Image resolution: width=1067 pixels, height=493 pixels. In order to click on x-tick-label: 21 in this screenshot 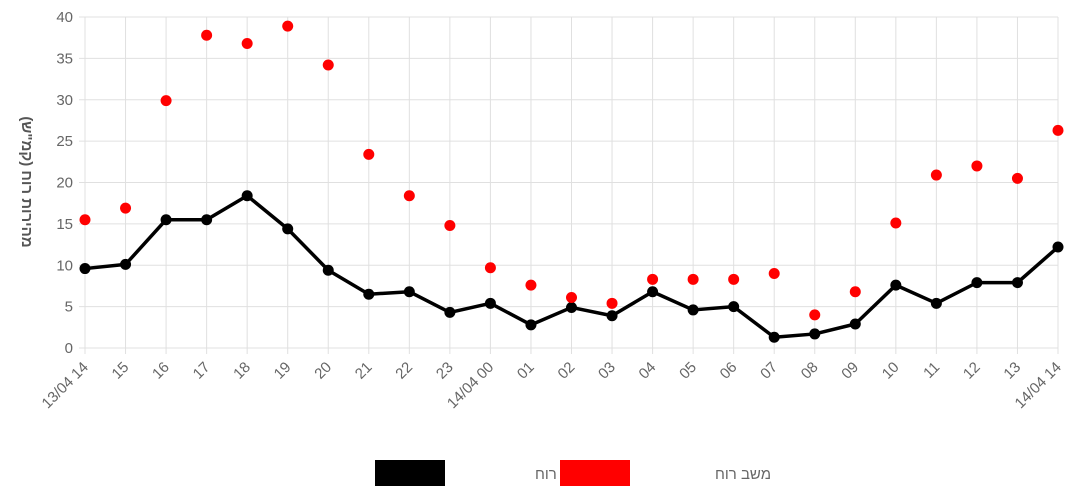, I will do `click(364, 371)`.